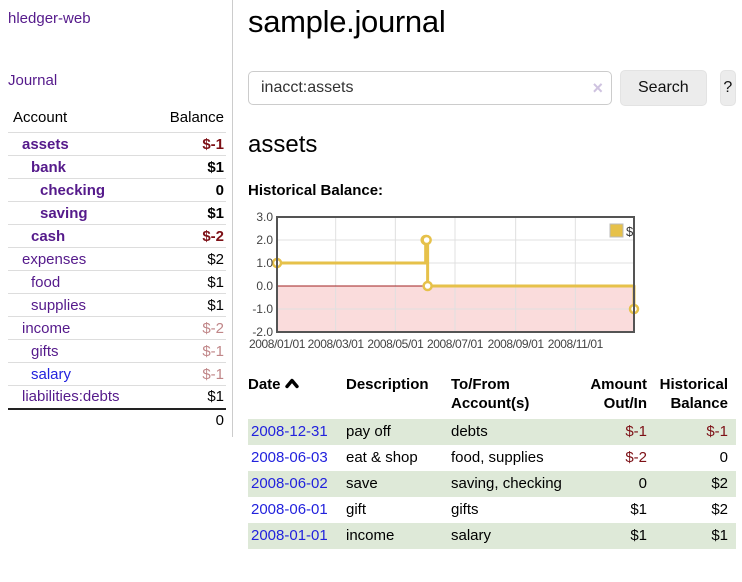  I want to click on transaction-accounts: saving, checking, so click(519, 484).